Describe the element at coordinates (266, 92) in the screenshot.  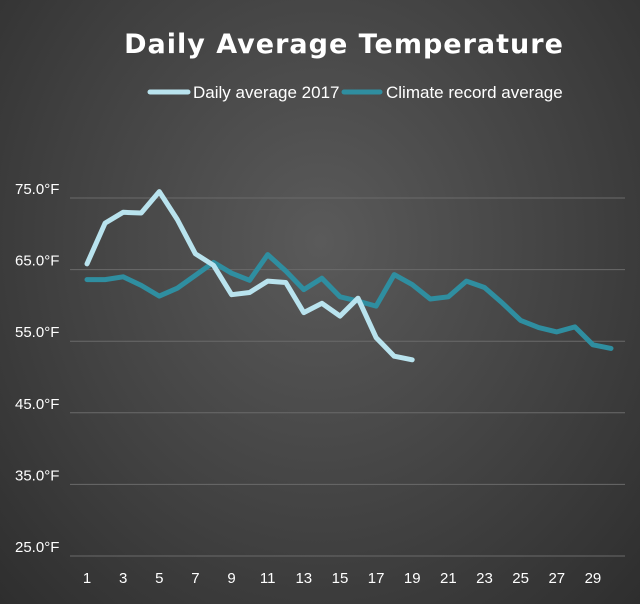
I see `legend-label-daily-average: Daily average 2017` at that location.